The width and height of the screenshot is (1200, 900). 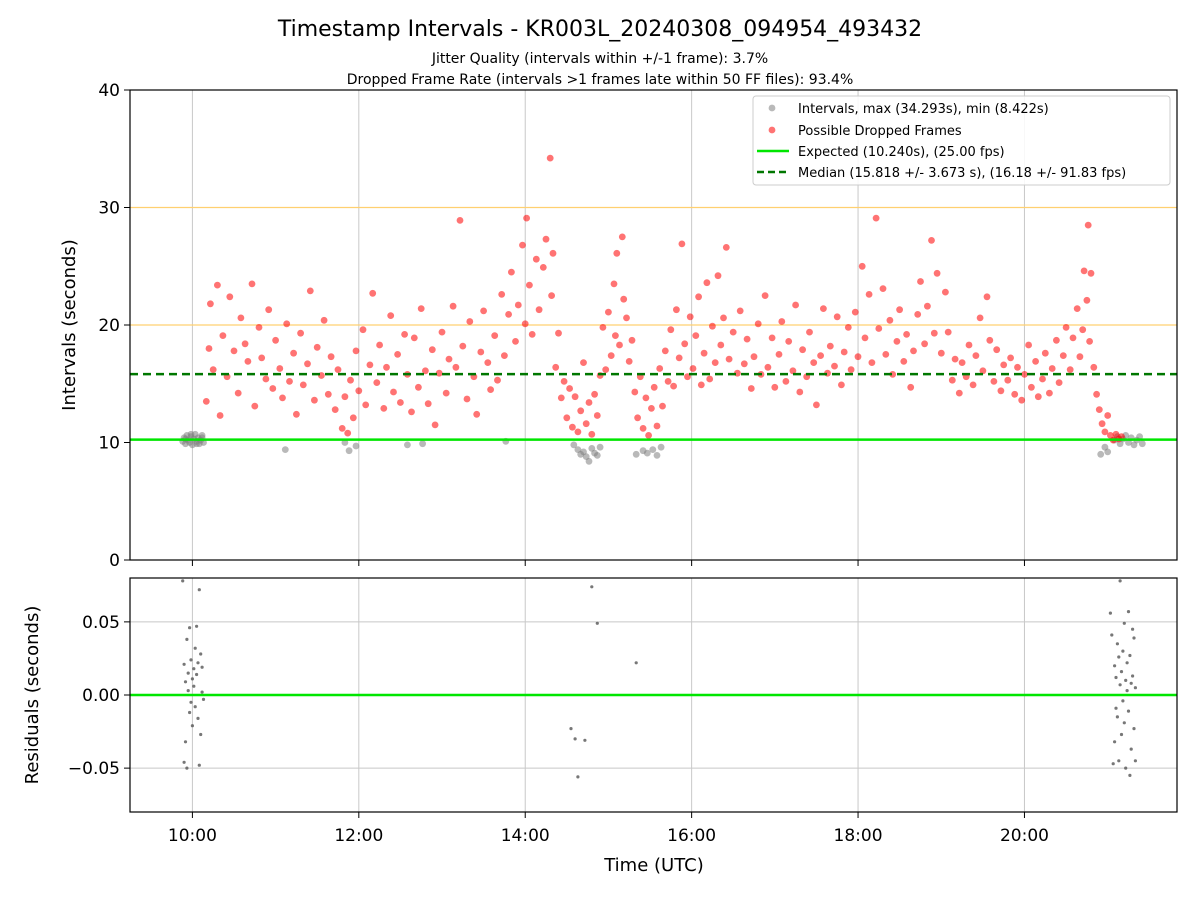 What do you see at coordinates (32, 695) in the screenshot?
I see `bottom-ylabel: Residuals (seconds)` at bounding box center [32, 695].